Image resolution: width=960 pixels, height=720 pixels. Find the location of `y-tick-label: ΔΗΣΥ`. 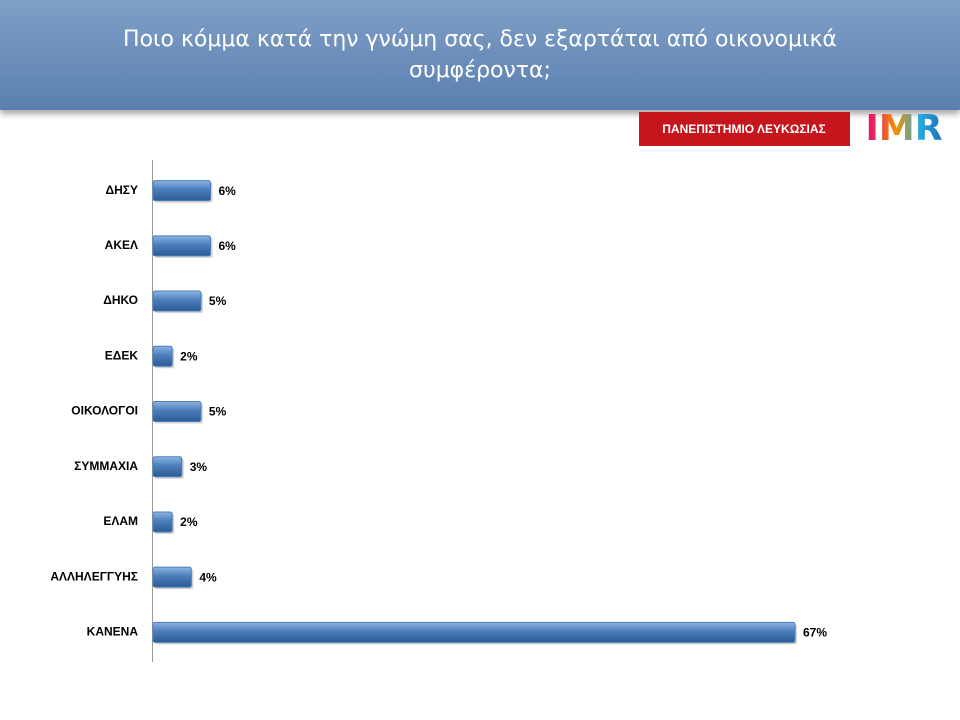

y-tick-label: ΔΗΣΥ is located at coordinates (122, 190).